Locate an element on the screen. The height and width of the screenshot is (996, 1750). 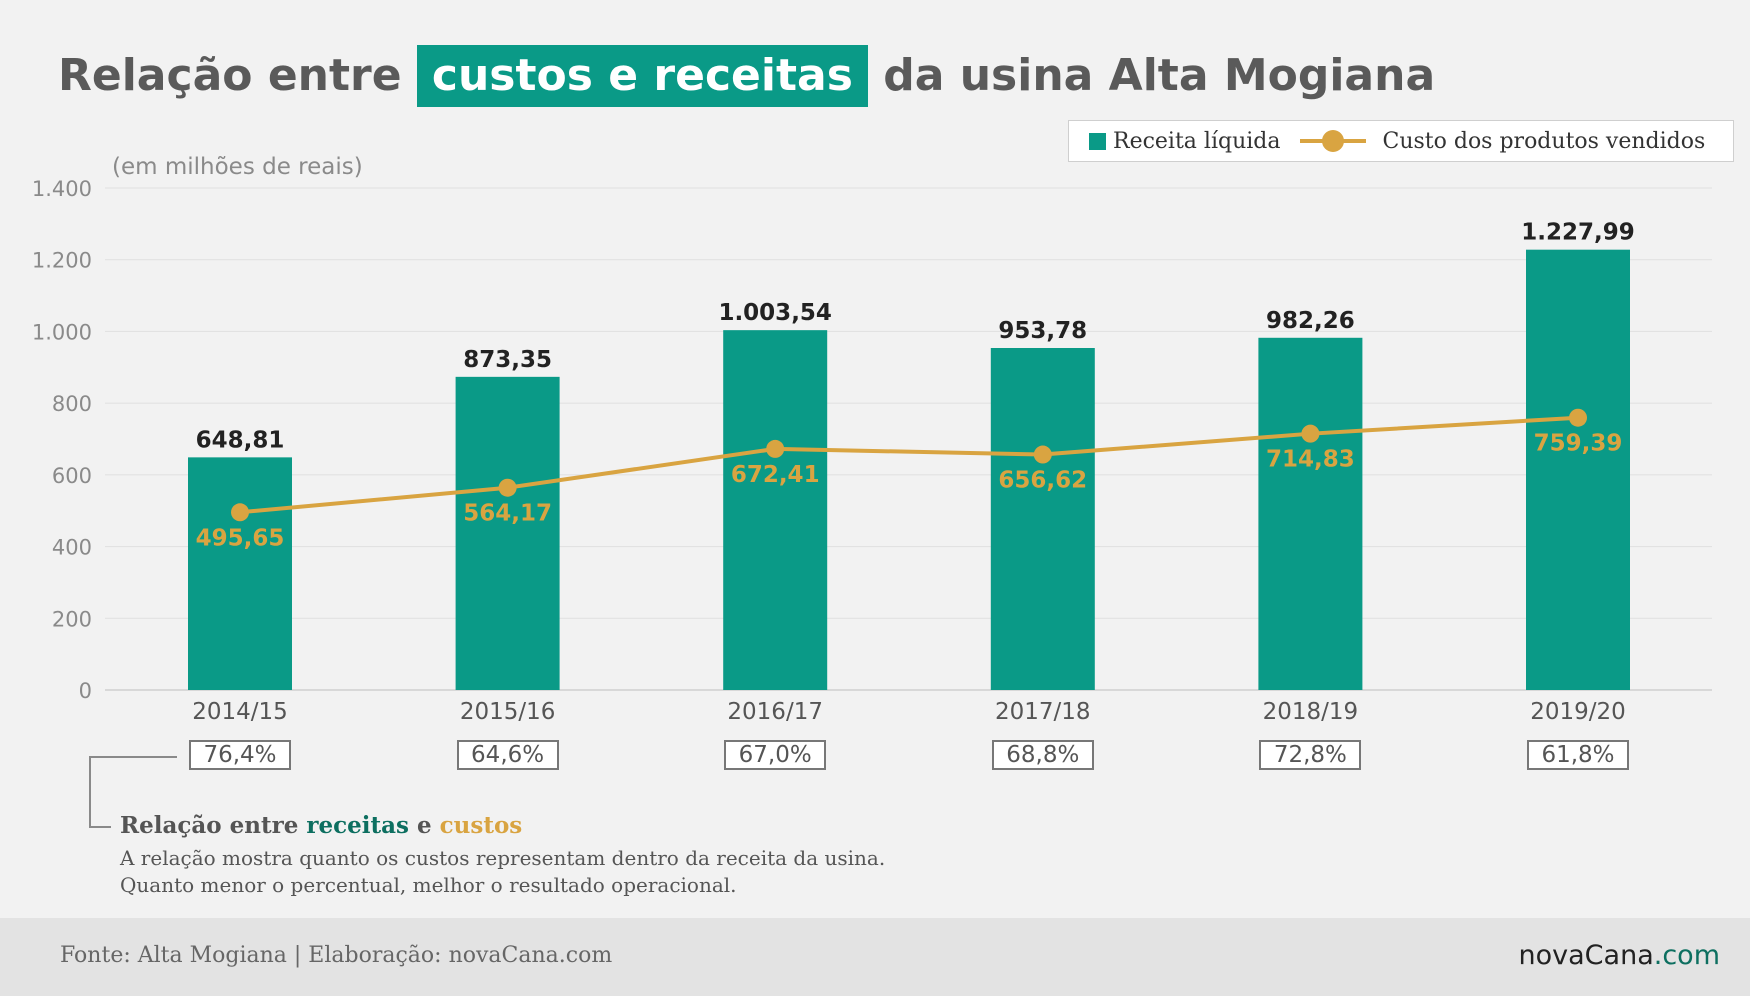
ratio-box: 72,8% is located at coordinates (1310, 755).